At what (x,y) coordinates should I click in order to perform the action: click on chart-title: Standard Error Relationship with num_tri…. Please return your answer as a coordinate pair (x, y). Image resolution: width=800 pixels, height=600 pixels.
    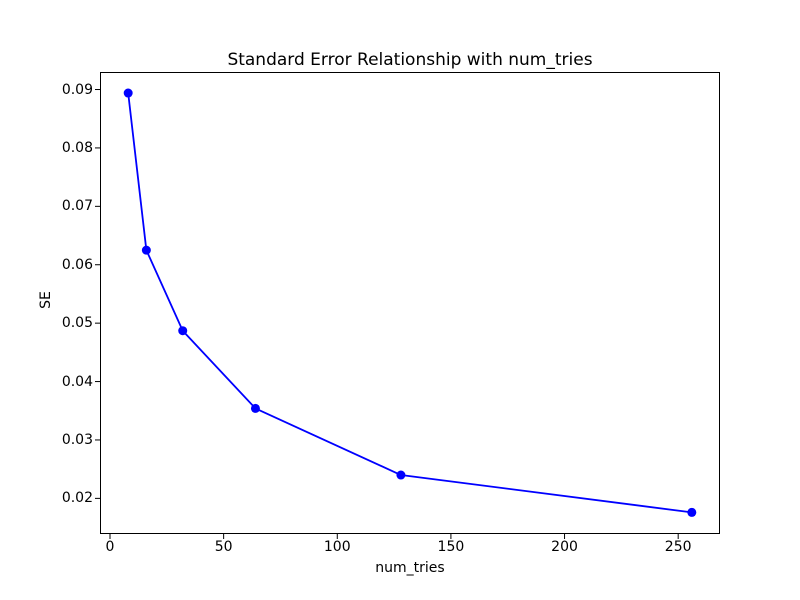
    Looking at the image, I should click on (410, 60).